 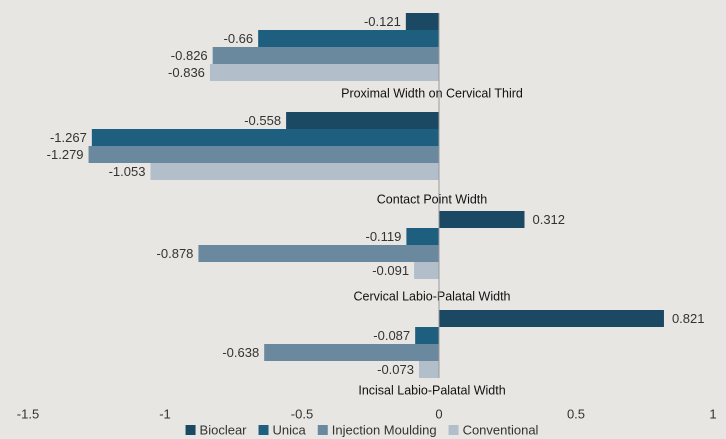 I want to click on x-tick-label: -0.5, so click(x=302, y=413).